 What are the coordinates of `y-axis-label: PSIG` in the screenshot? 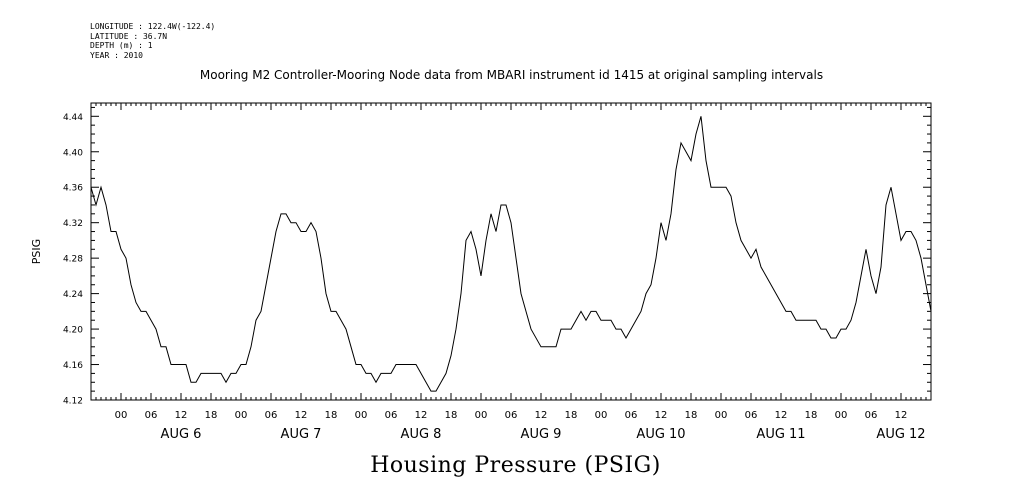 It's located at (36, 251).